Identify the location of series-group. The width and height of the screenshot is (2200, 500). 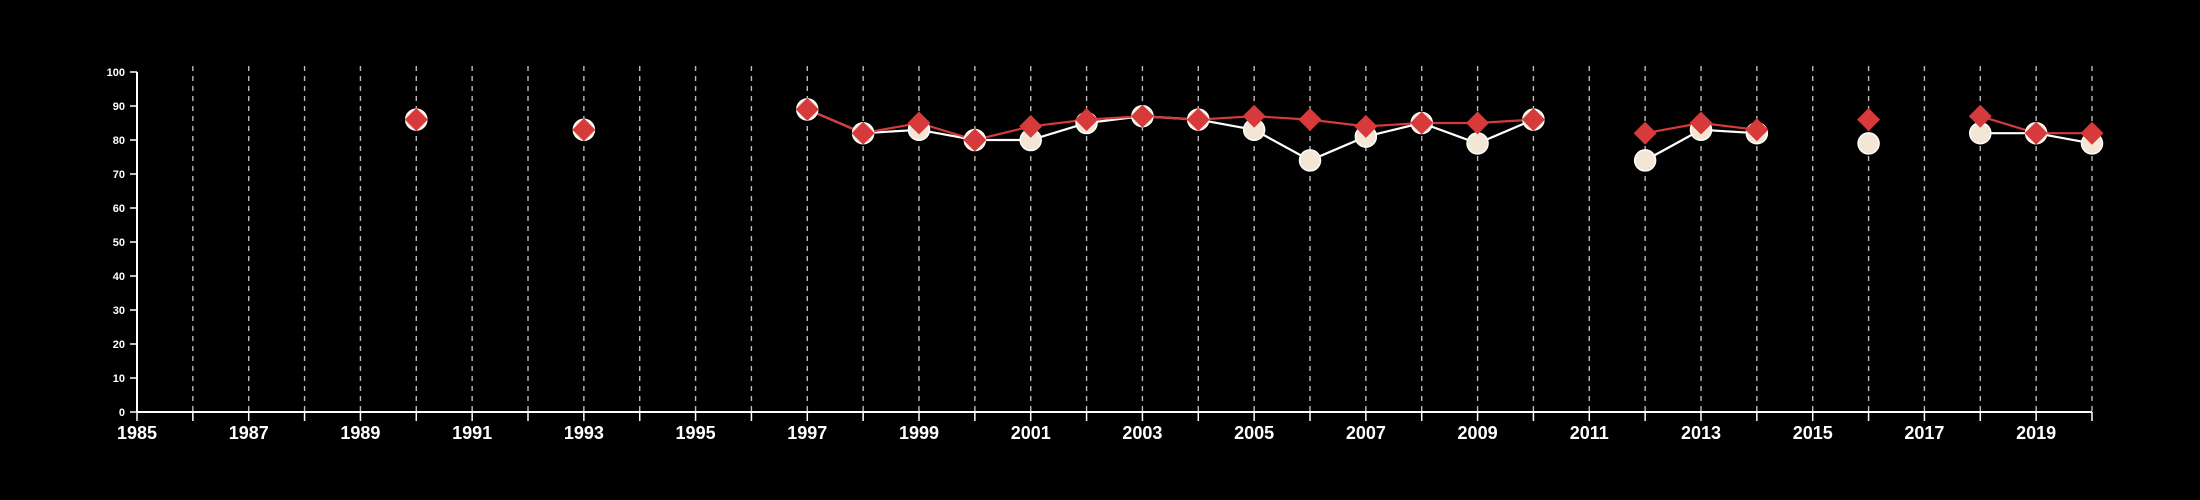
(1254, 134).